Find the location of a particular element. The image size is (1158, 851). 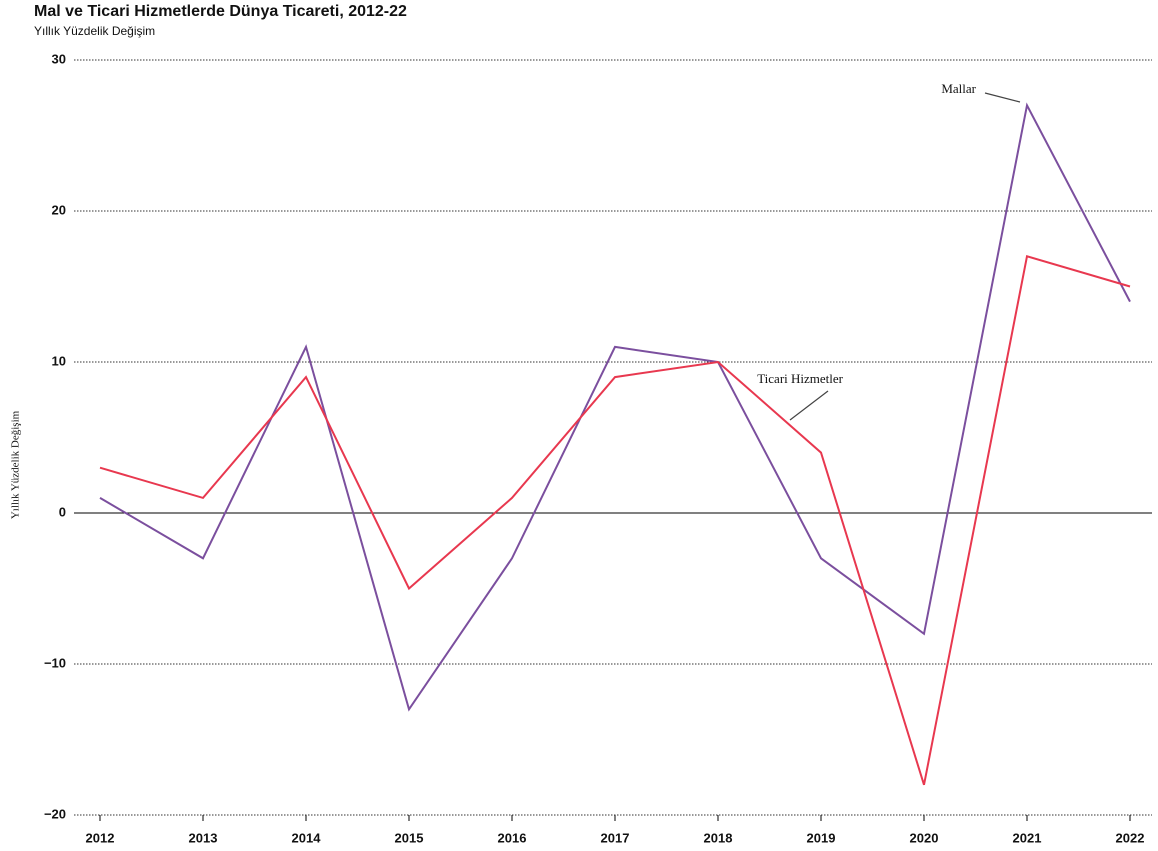

x-tick-label: 2017 is located at coordinates (615, 837).